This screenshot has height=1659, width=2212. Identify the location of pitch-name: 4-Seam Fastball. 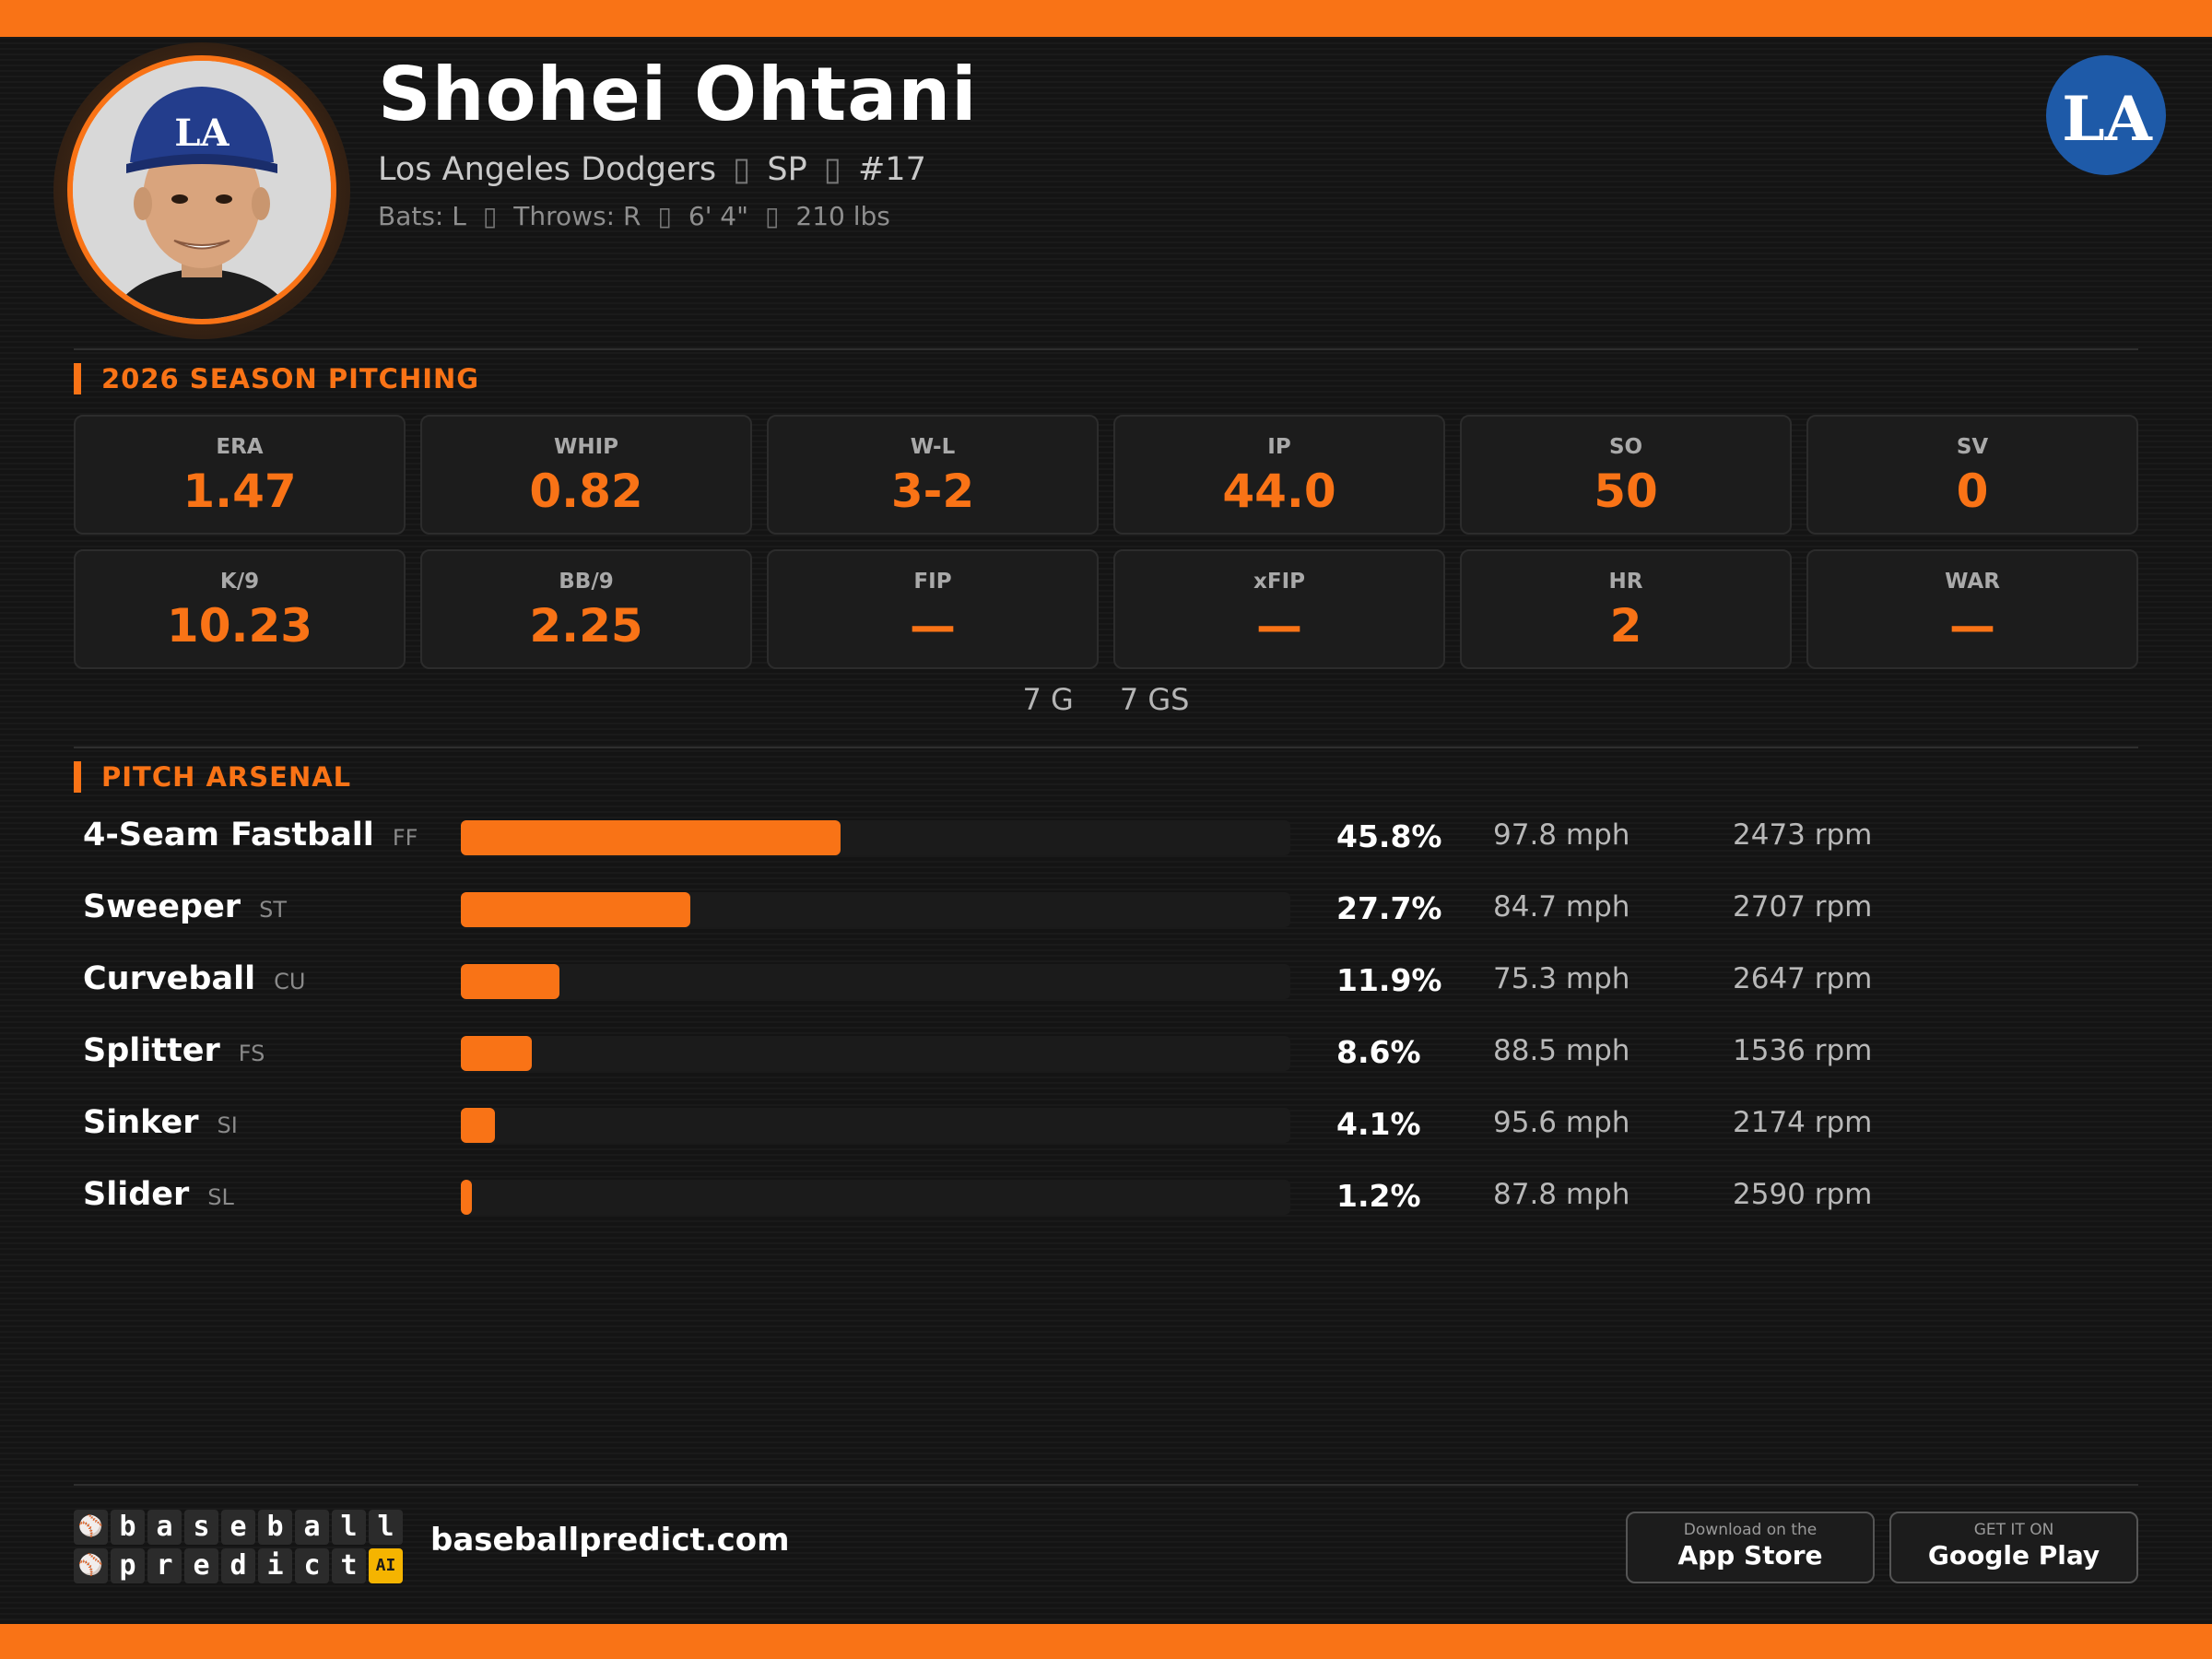
(228, 835).